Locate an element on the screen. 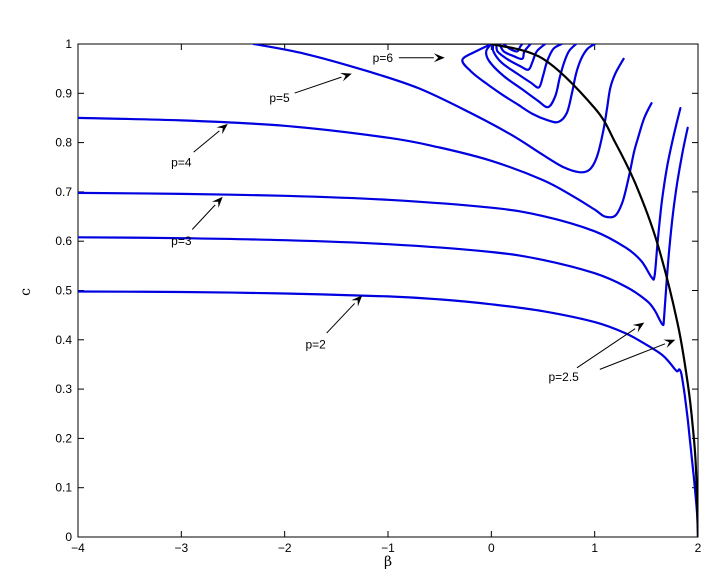 The width and height of the screenshot is (706, 574). y-tick-label: 0.6 is located at coordinates (63, 241).